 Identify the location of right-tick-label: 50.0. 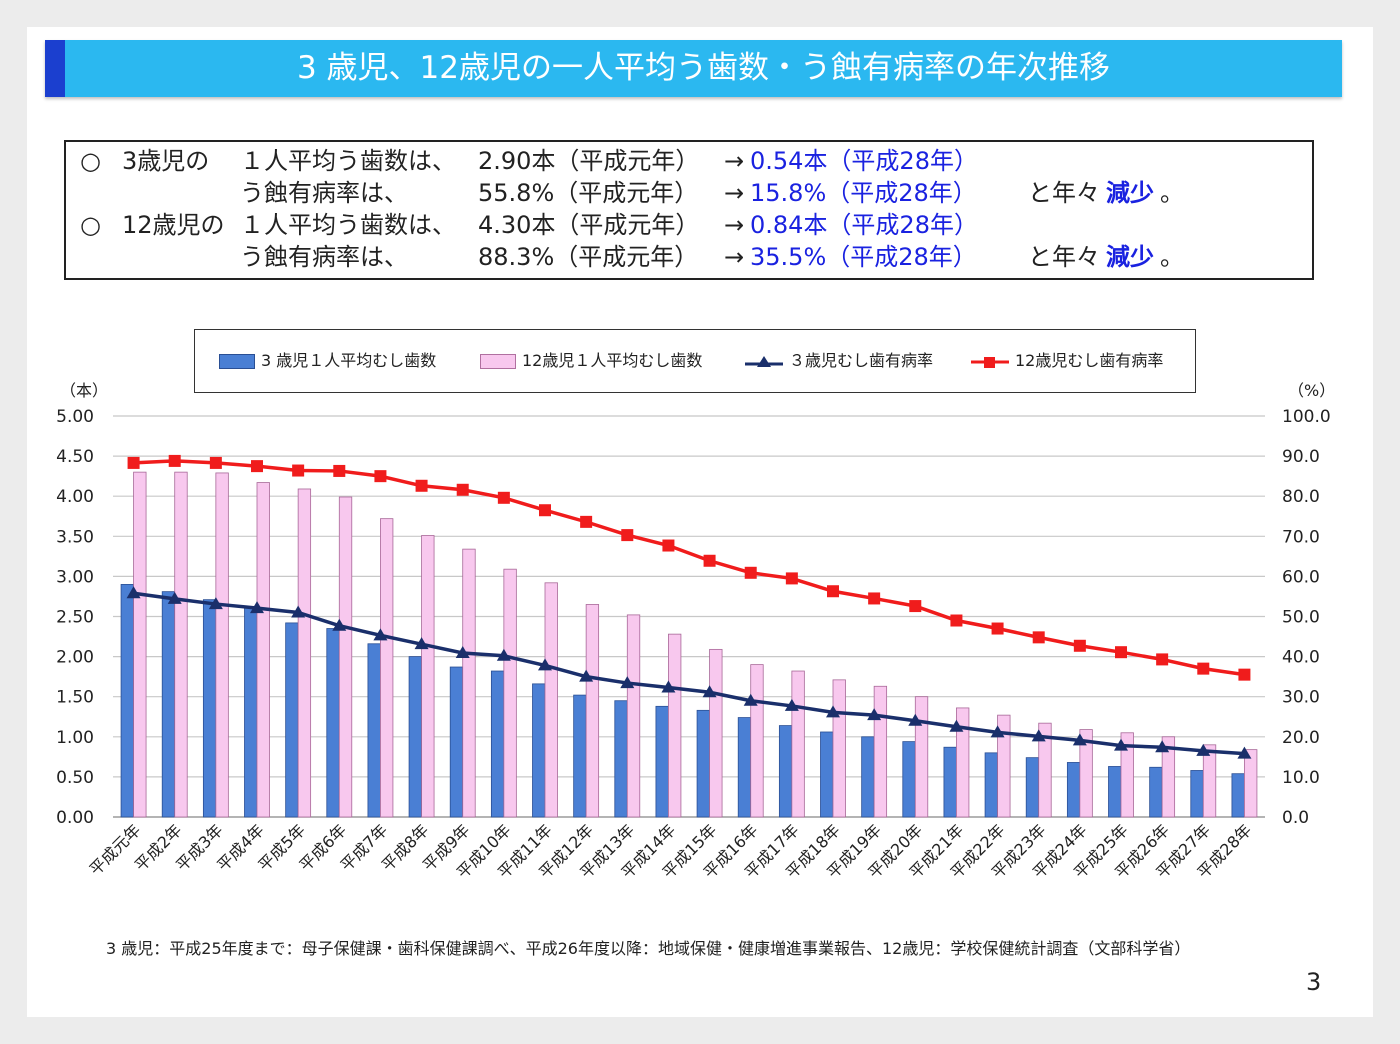
(1301, 618).